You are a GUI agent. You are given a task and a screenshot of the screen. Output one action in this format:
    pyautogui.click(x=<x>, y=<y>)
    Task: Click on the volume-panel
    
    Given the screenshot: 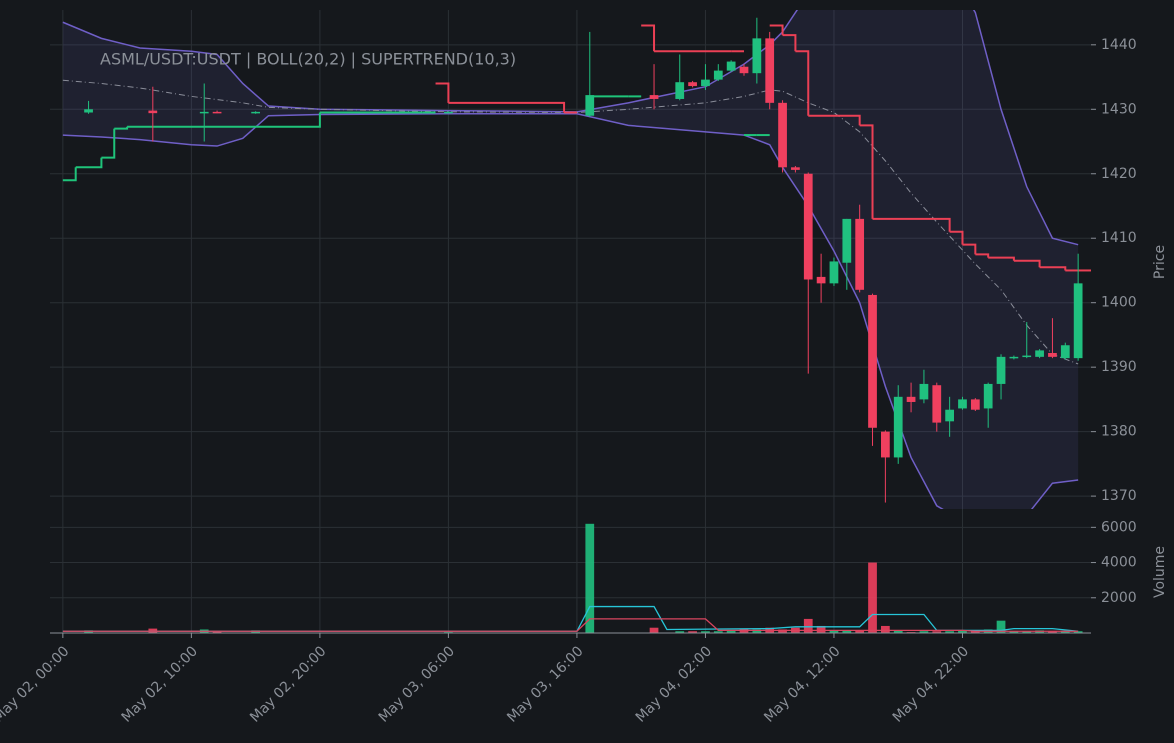 What is the action you would take?
    pyautogui.click(x=572, y=578)
    